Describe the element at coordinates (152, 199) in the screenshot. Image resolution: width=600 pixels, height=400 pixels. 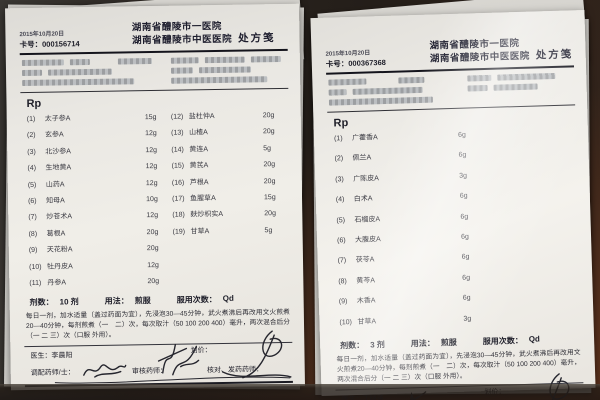
I see `medicine-dose: 10g` at that location.